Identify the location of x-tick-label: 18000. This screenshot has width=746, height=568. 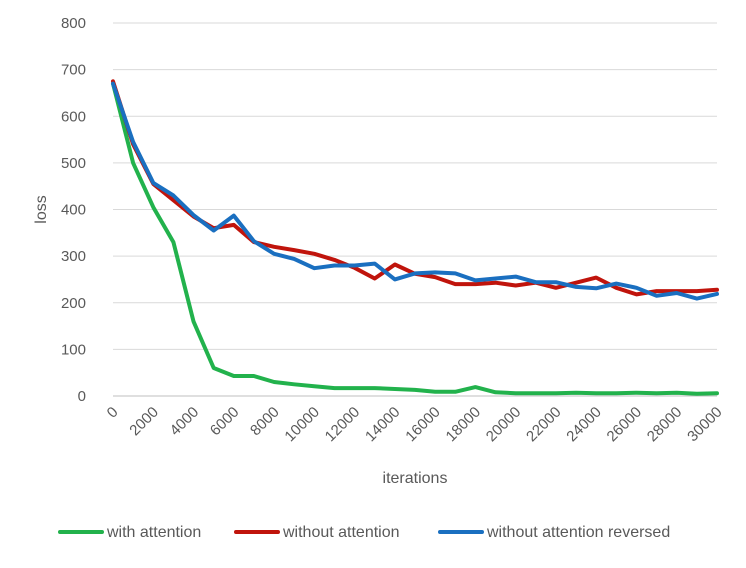
(464, 425).